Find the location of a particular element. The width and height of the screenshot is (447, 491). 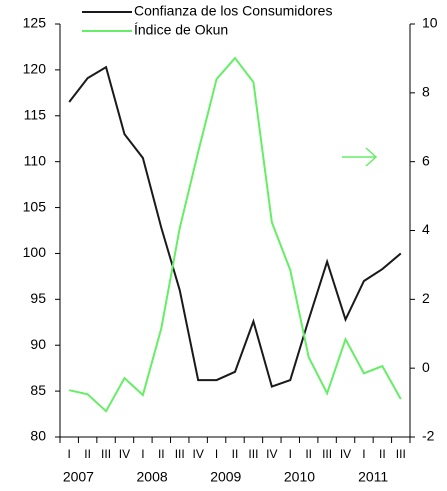

arrow is located at coordinates (360, 157).